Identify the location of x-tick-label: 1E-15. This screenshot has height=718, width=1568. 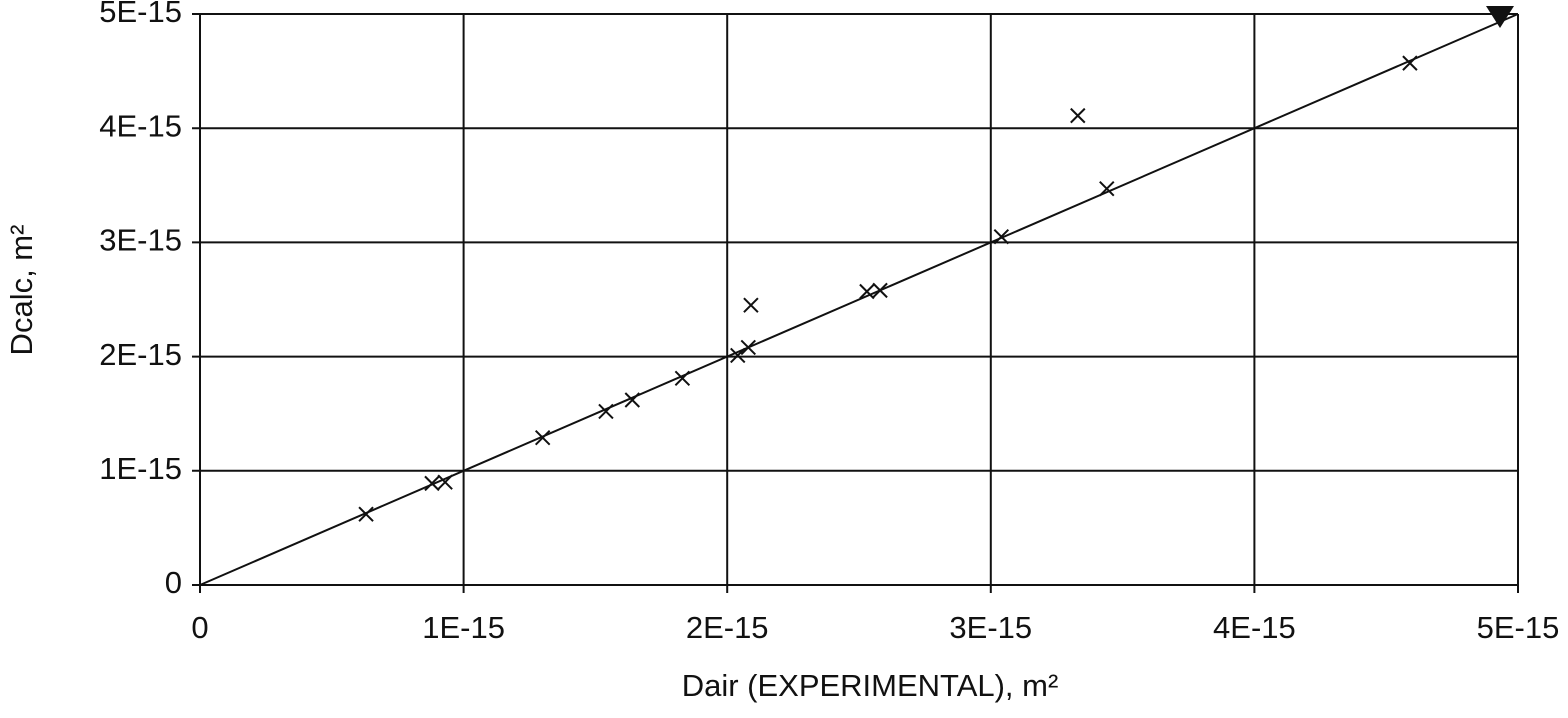
(463, 627).